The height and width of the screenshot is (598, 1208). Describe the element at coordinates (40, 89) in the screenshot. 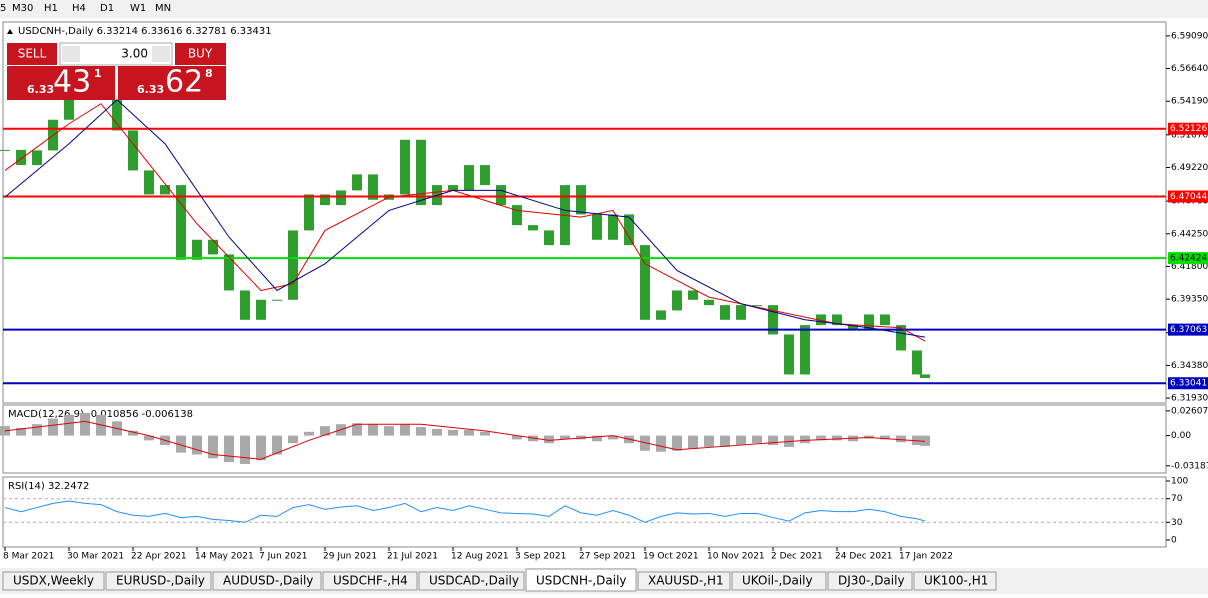

I see `bid-prefix: 6.33` at that location.